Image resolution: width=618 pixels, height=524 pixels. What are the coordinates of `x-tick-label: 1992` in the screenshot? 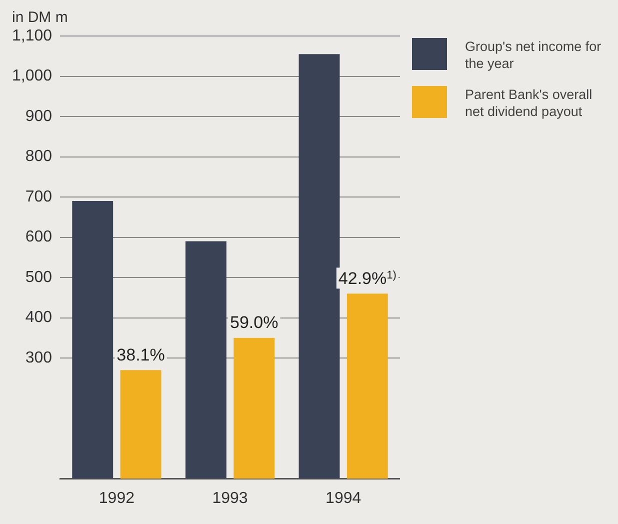 It's located at (116, 498).